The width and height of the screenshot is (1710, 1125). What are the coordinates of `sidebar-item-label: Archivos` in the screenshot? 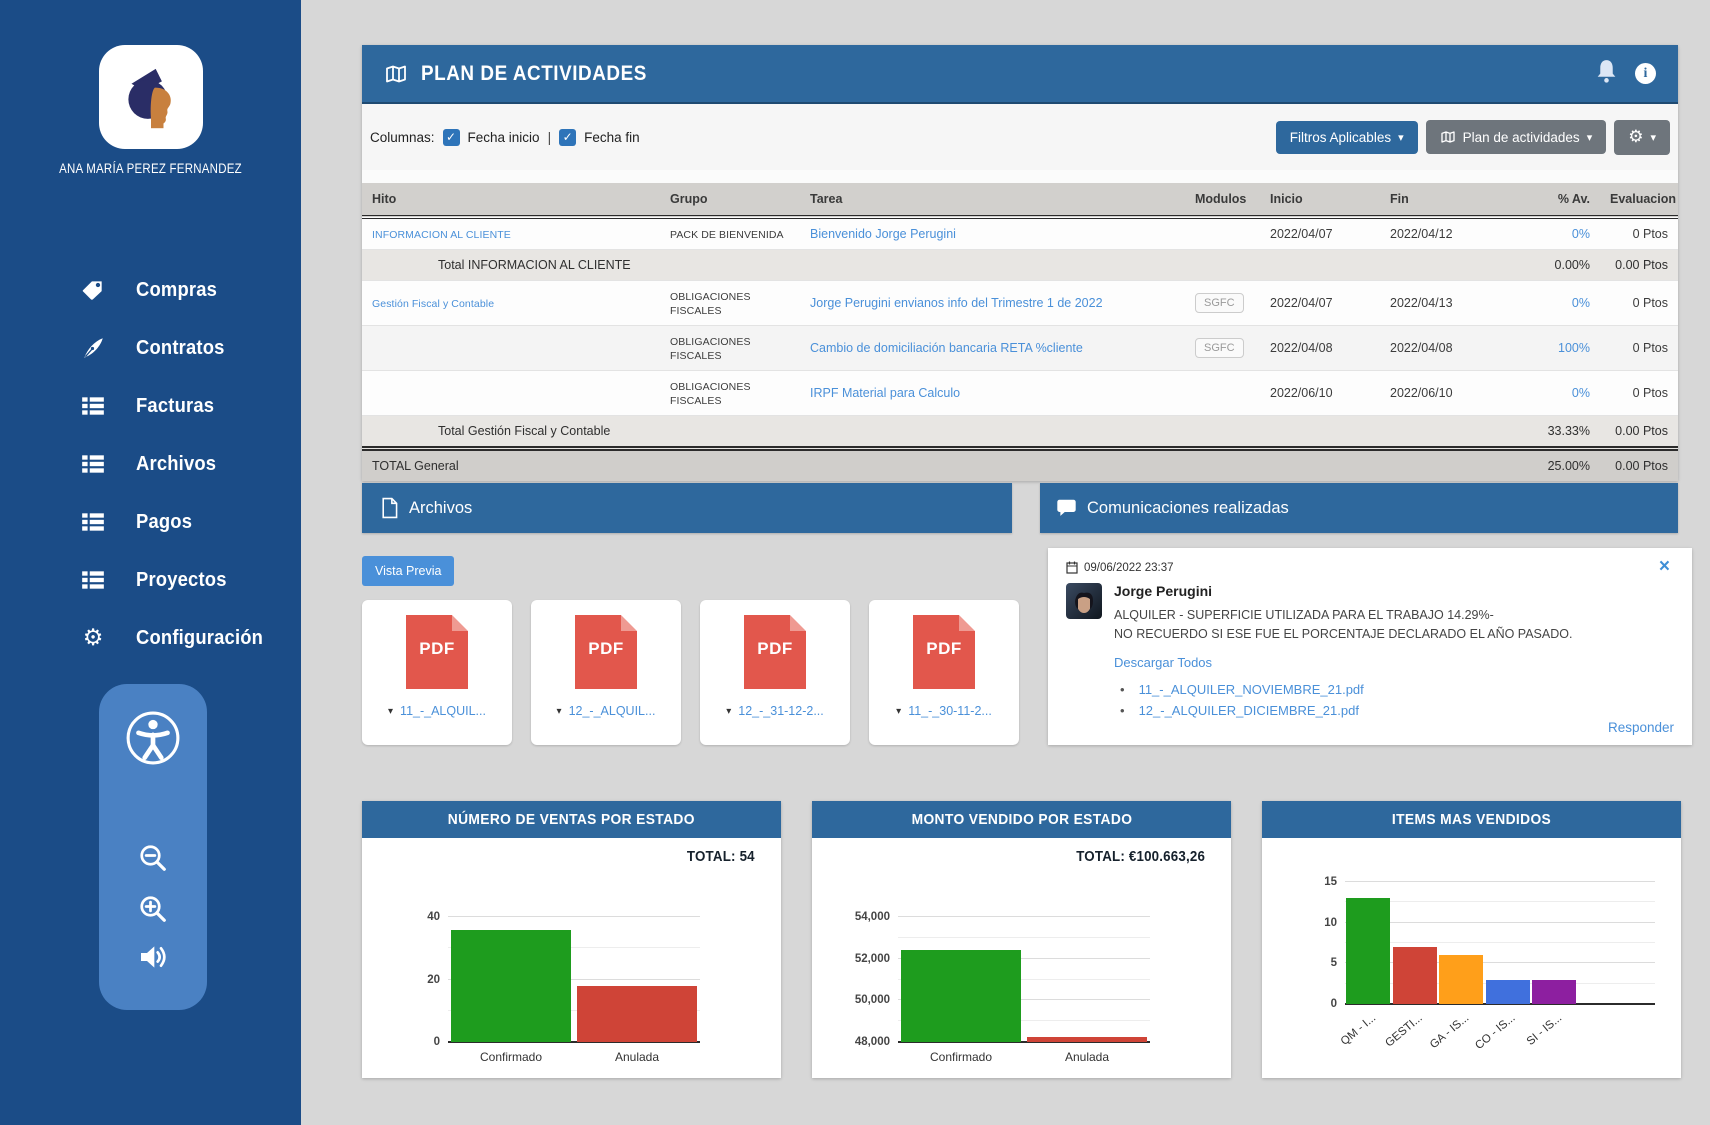 It's located at (176, 463).